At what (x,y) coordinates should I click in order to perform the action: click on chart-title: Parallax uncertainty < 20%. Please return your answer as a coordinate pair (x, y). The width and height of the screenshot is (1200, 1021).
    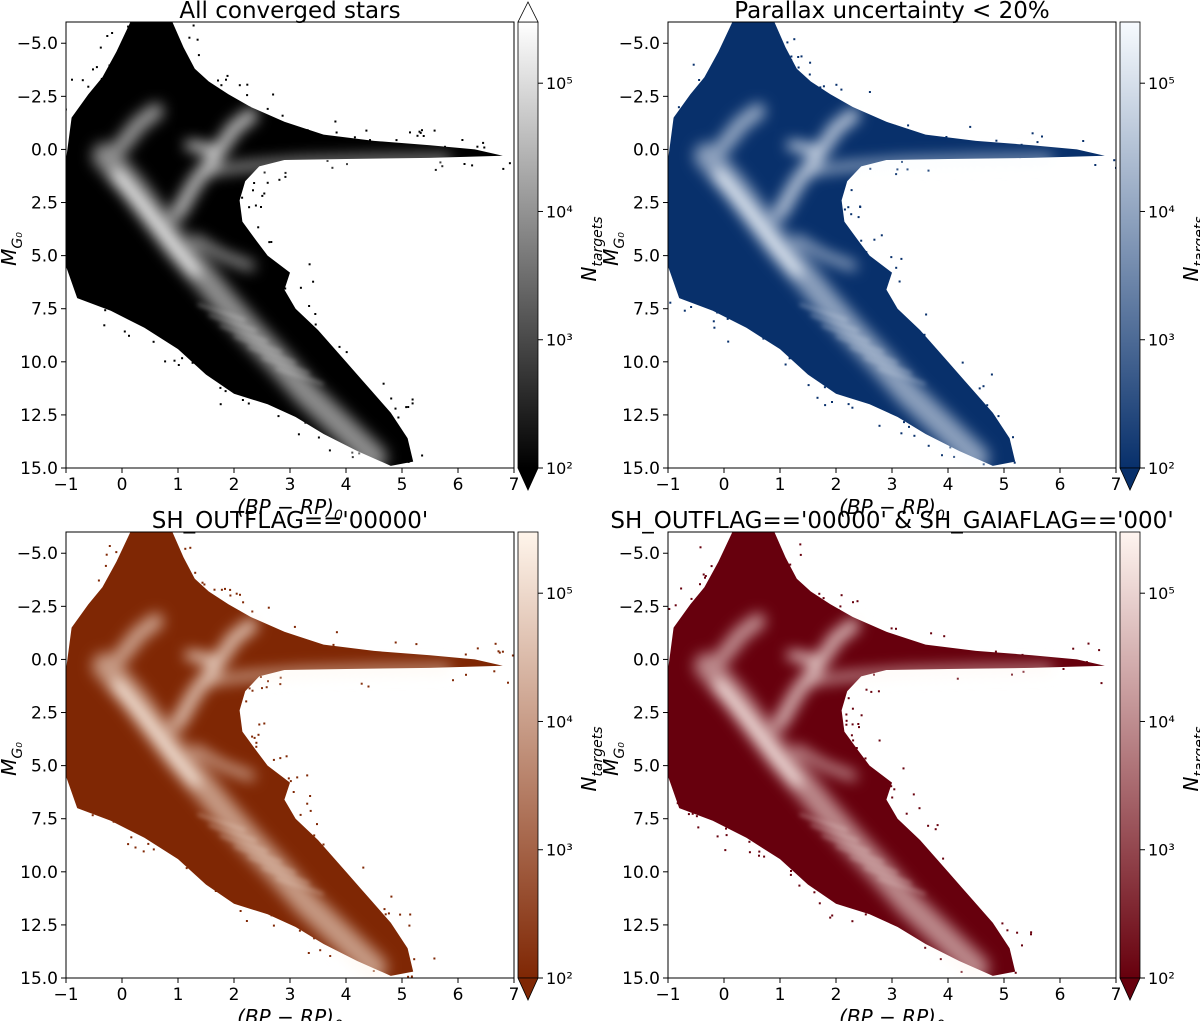
    Looking at the image, I should click on (891, 12).